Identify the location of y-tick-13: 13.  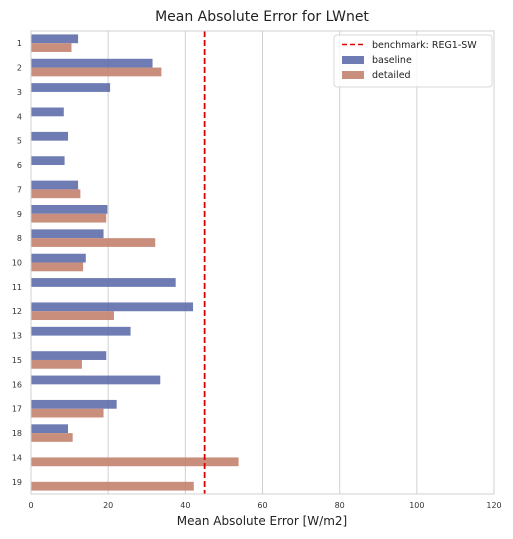
(17, 336).